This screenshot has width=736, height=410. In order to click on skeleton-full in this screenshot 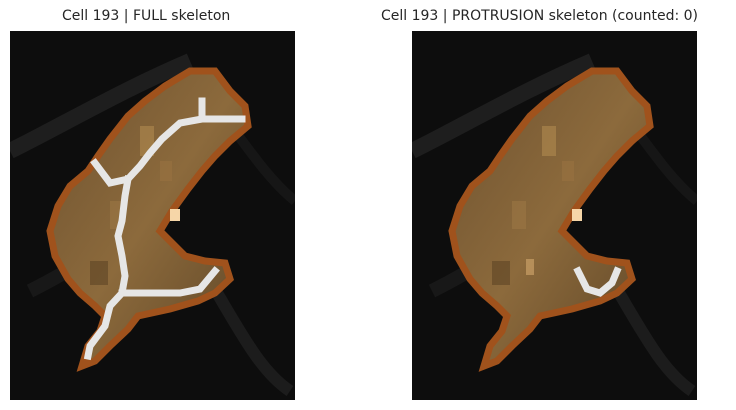, I will do `click(164, 229)`.